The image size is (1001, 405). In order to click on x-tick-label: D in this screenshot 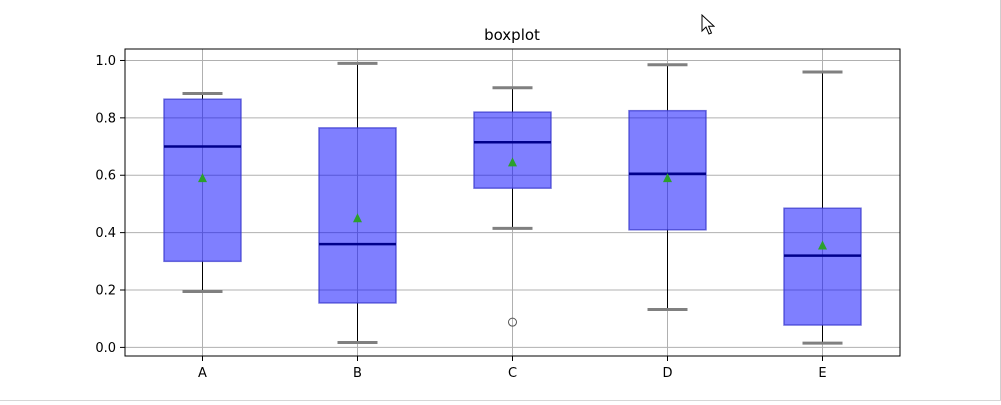, I will do `click(667, 373)`.